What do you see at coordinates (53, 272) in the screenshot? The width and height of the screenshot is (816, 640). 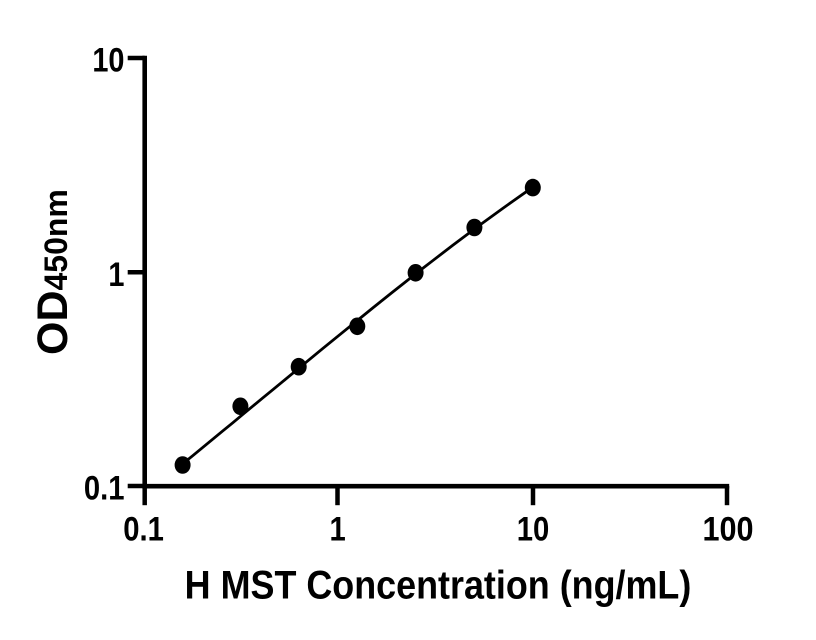 I see `svg-text: OD450nm` at bounding box center [53, 272].